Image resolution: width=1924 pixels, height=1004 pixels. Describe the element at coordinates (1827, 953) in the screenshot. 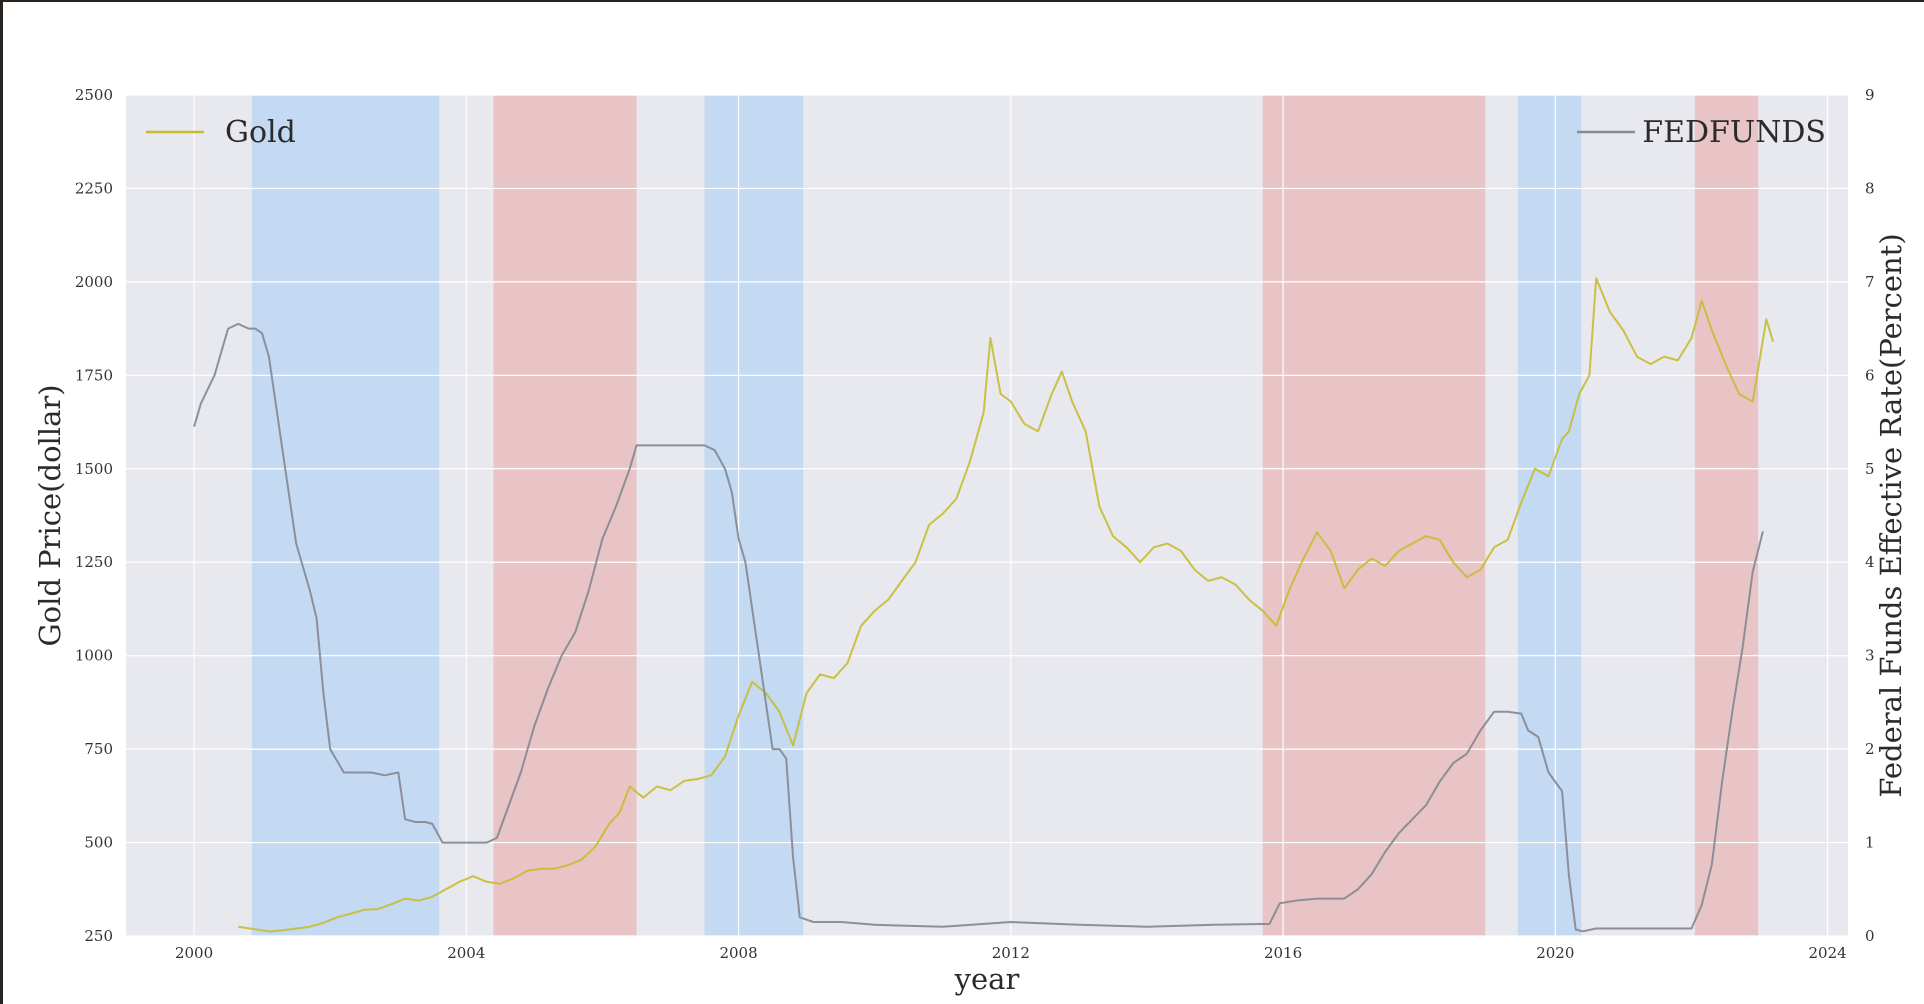

I see `x-tick-label: 2024` at that location.